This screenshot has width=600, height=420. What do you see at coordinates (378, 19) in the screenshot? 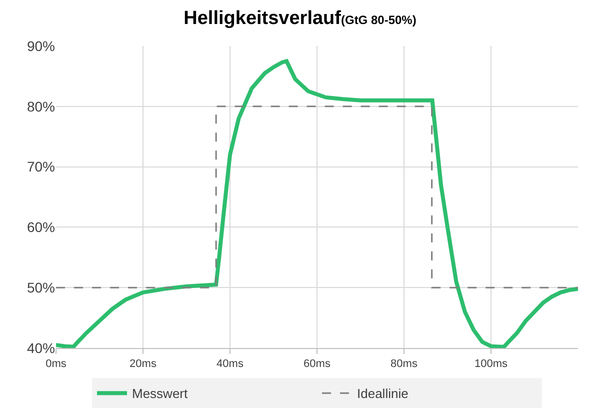
I see `chart-subtitle: (GtG 80-50%)` at bounding box center [378, 19].